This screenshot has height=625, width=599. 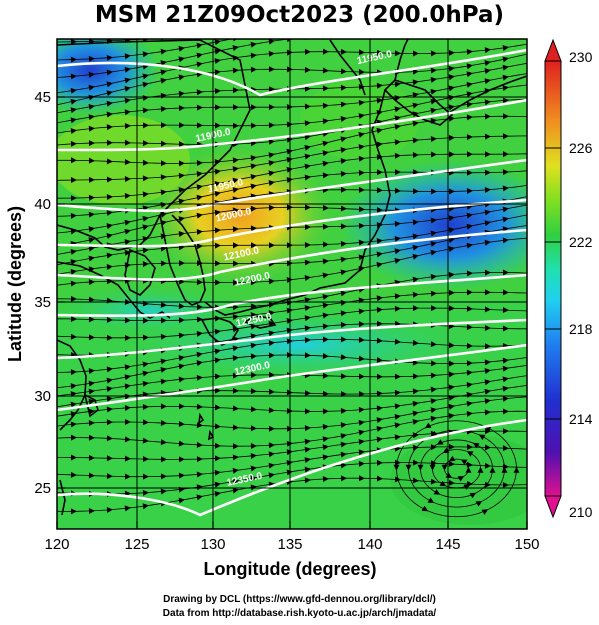 What do you see at coordinates (289, 569) in the screenshot?
I see `x-axis-title: Longitude (degrees)` at bounding box center [289, 569].